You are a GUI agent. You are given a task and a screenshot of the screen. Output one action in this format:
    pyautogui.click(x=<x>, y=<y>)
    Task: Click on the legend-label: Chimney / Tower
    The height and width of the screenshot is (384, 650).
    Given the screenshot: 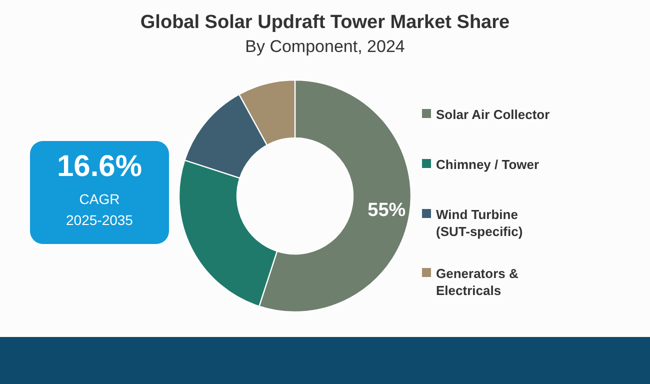 What is the action you would take?
    pyautogui.click(x=488, y=164)
    